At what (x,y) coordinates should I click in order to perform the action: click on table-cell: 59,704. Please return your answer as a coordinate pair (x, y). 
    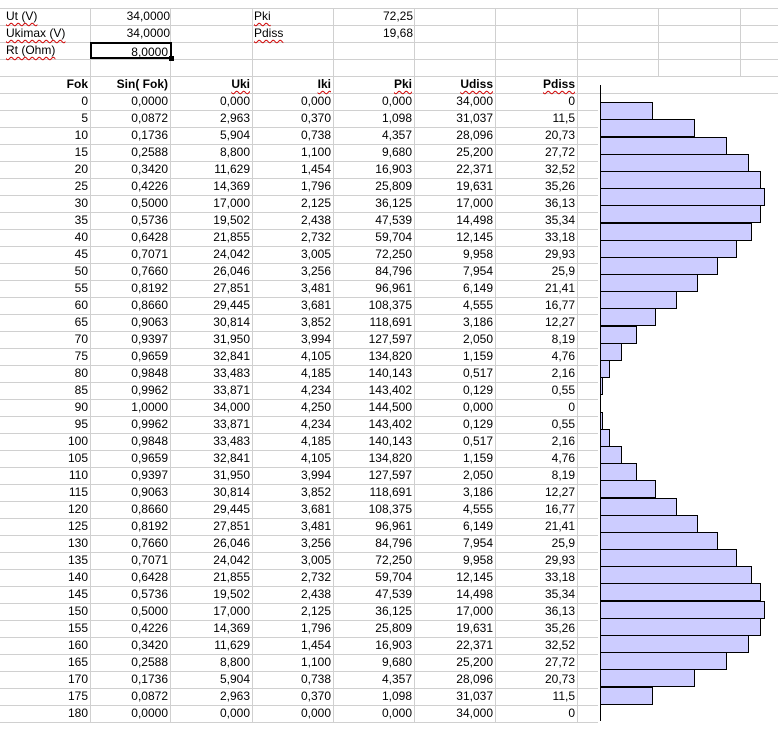
    Looking at the image, I should click on (393, 237).